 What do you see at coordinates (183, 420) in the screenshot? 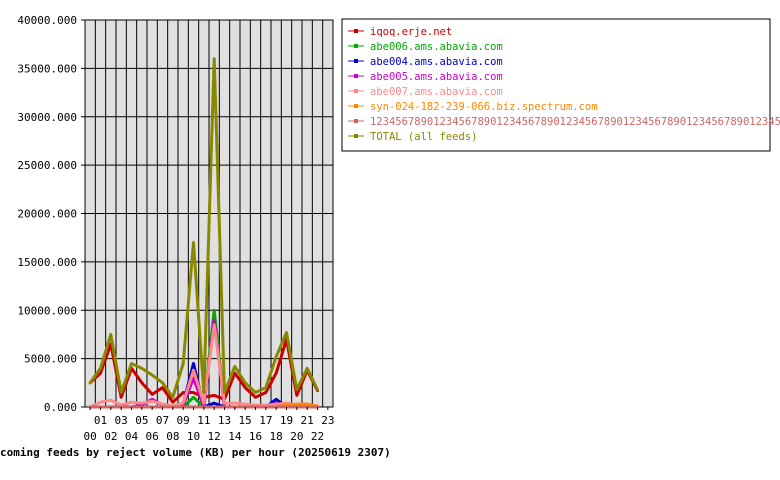
I see `x-tick-label: 09` at bounding box center [183, 420].